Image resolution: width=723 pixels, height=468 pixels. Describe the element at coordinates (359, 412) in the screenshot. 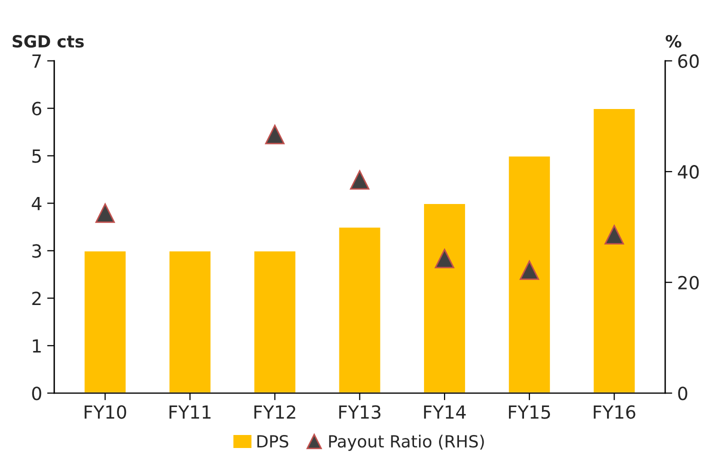

I see `x-tick-label: FY13` at that location.